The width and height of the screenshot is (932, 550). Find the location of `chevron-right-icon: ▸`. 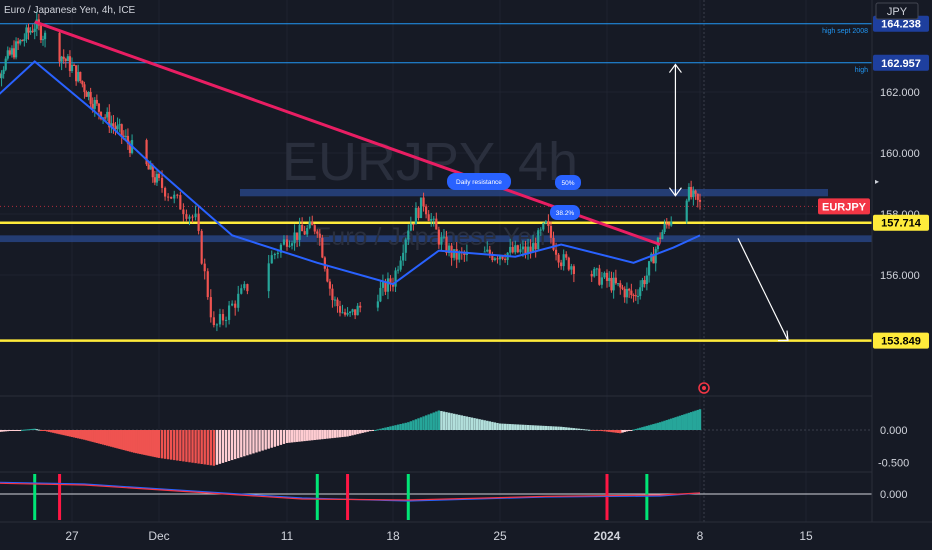

chevron-right-icon: ▸ is located at coordinates (877, 181).